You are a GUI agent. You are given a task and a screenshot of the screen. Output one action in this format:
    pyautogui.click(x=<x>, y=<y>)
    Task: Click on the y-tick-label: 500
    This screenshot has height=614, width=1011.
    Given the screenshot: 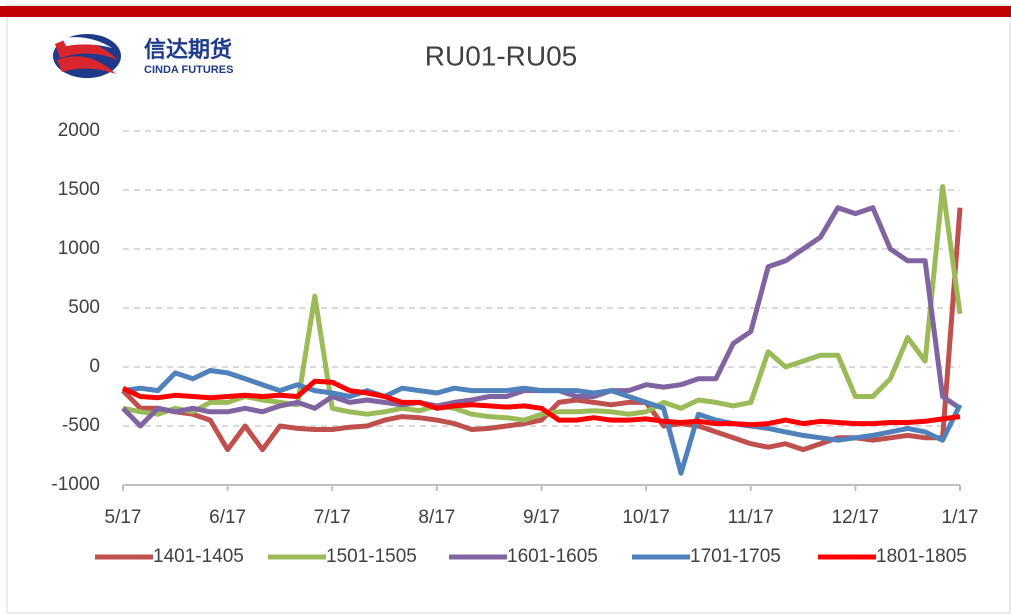 What is the action you would take?
    pyautogui.click(x=84, y=307)
    